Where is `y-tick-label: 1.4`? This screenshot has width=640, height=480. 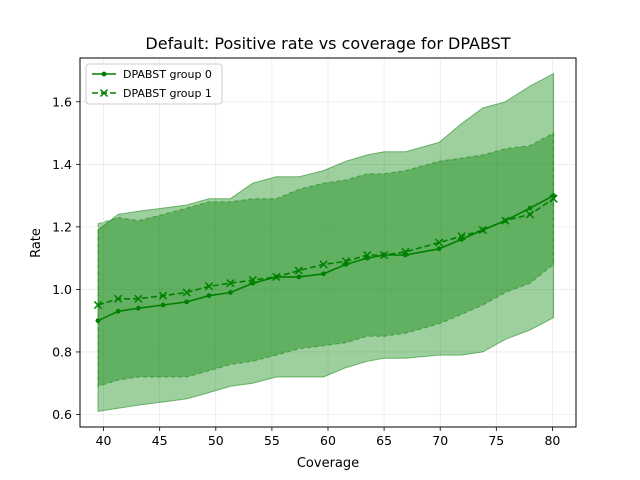 y-tick-label: 1.4 is located at coordinates (62, 164).